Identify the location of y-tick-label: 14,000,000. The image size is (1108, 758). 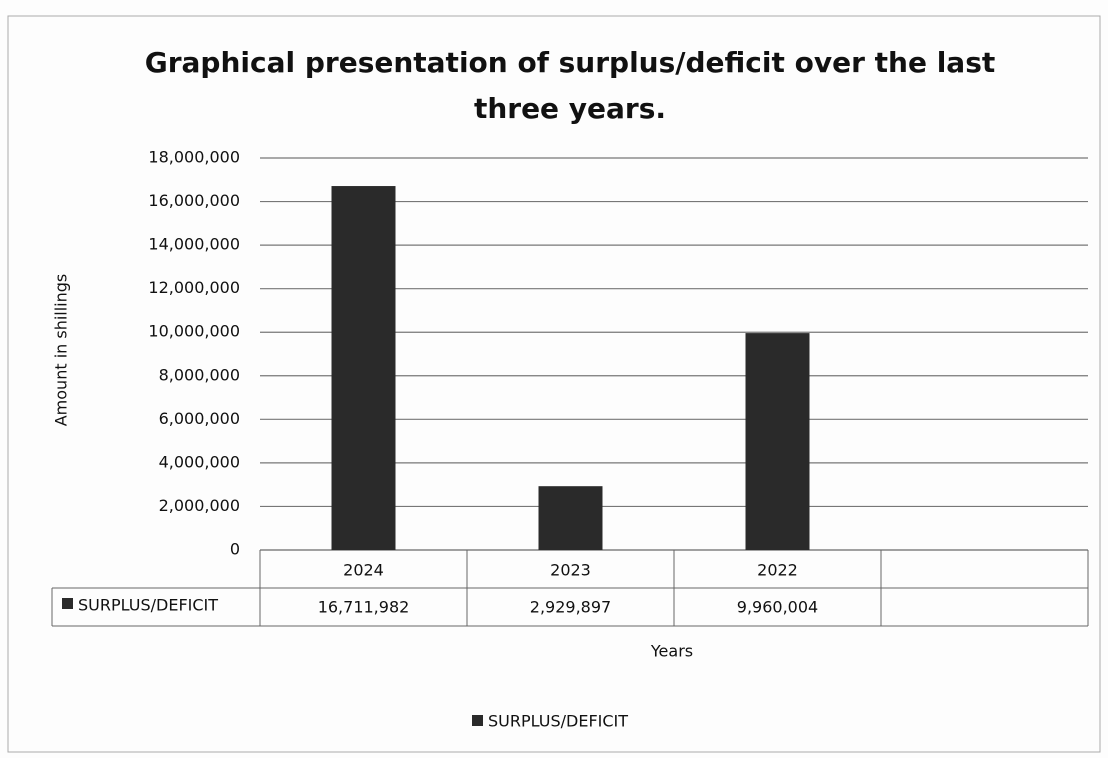
(194, 244).